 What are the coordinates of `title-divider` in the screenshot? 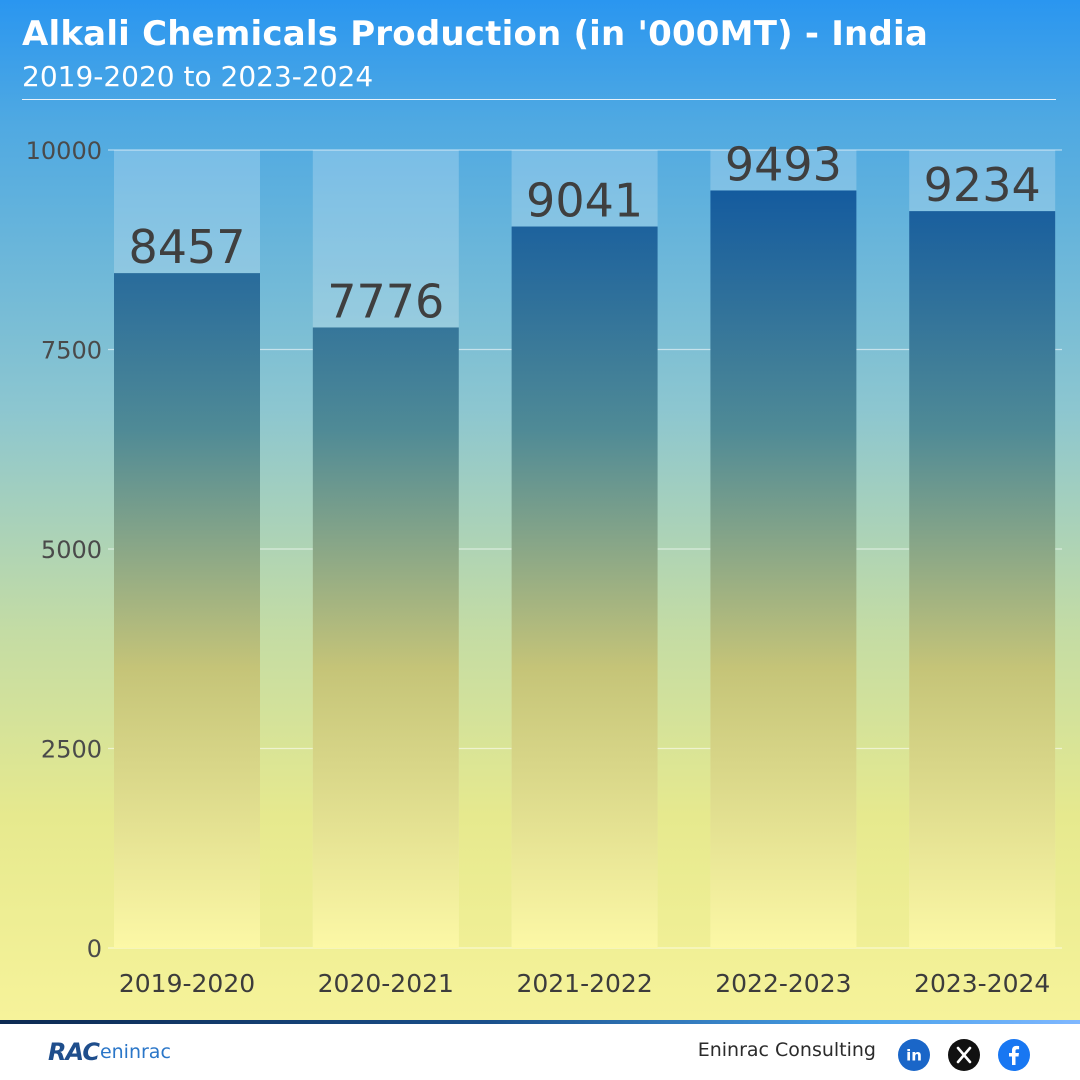 It's located at (539, 99).